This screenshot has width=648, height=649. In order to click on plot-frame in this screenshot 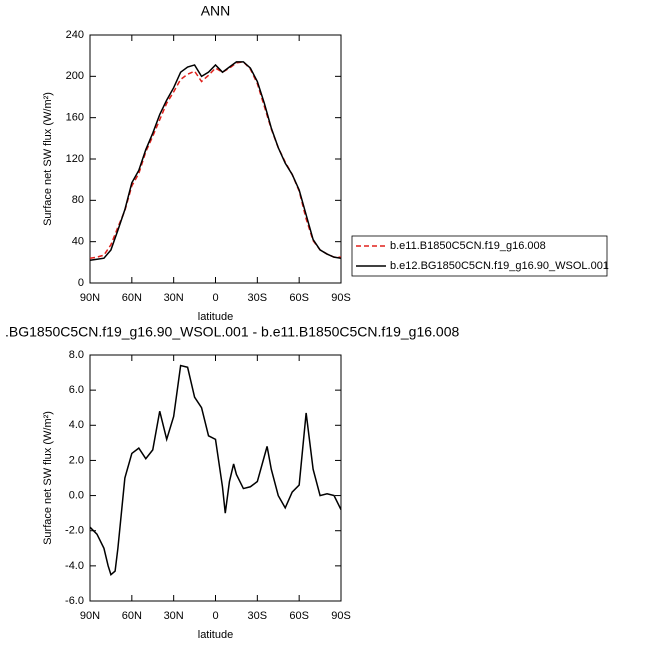, I will do `click(215, 478)`.